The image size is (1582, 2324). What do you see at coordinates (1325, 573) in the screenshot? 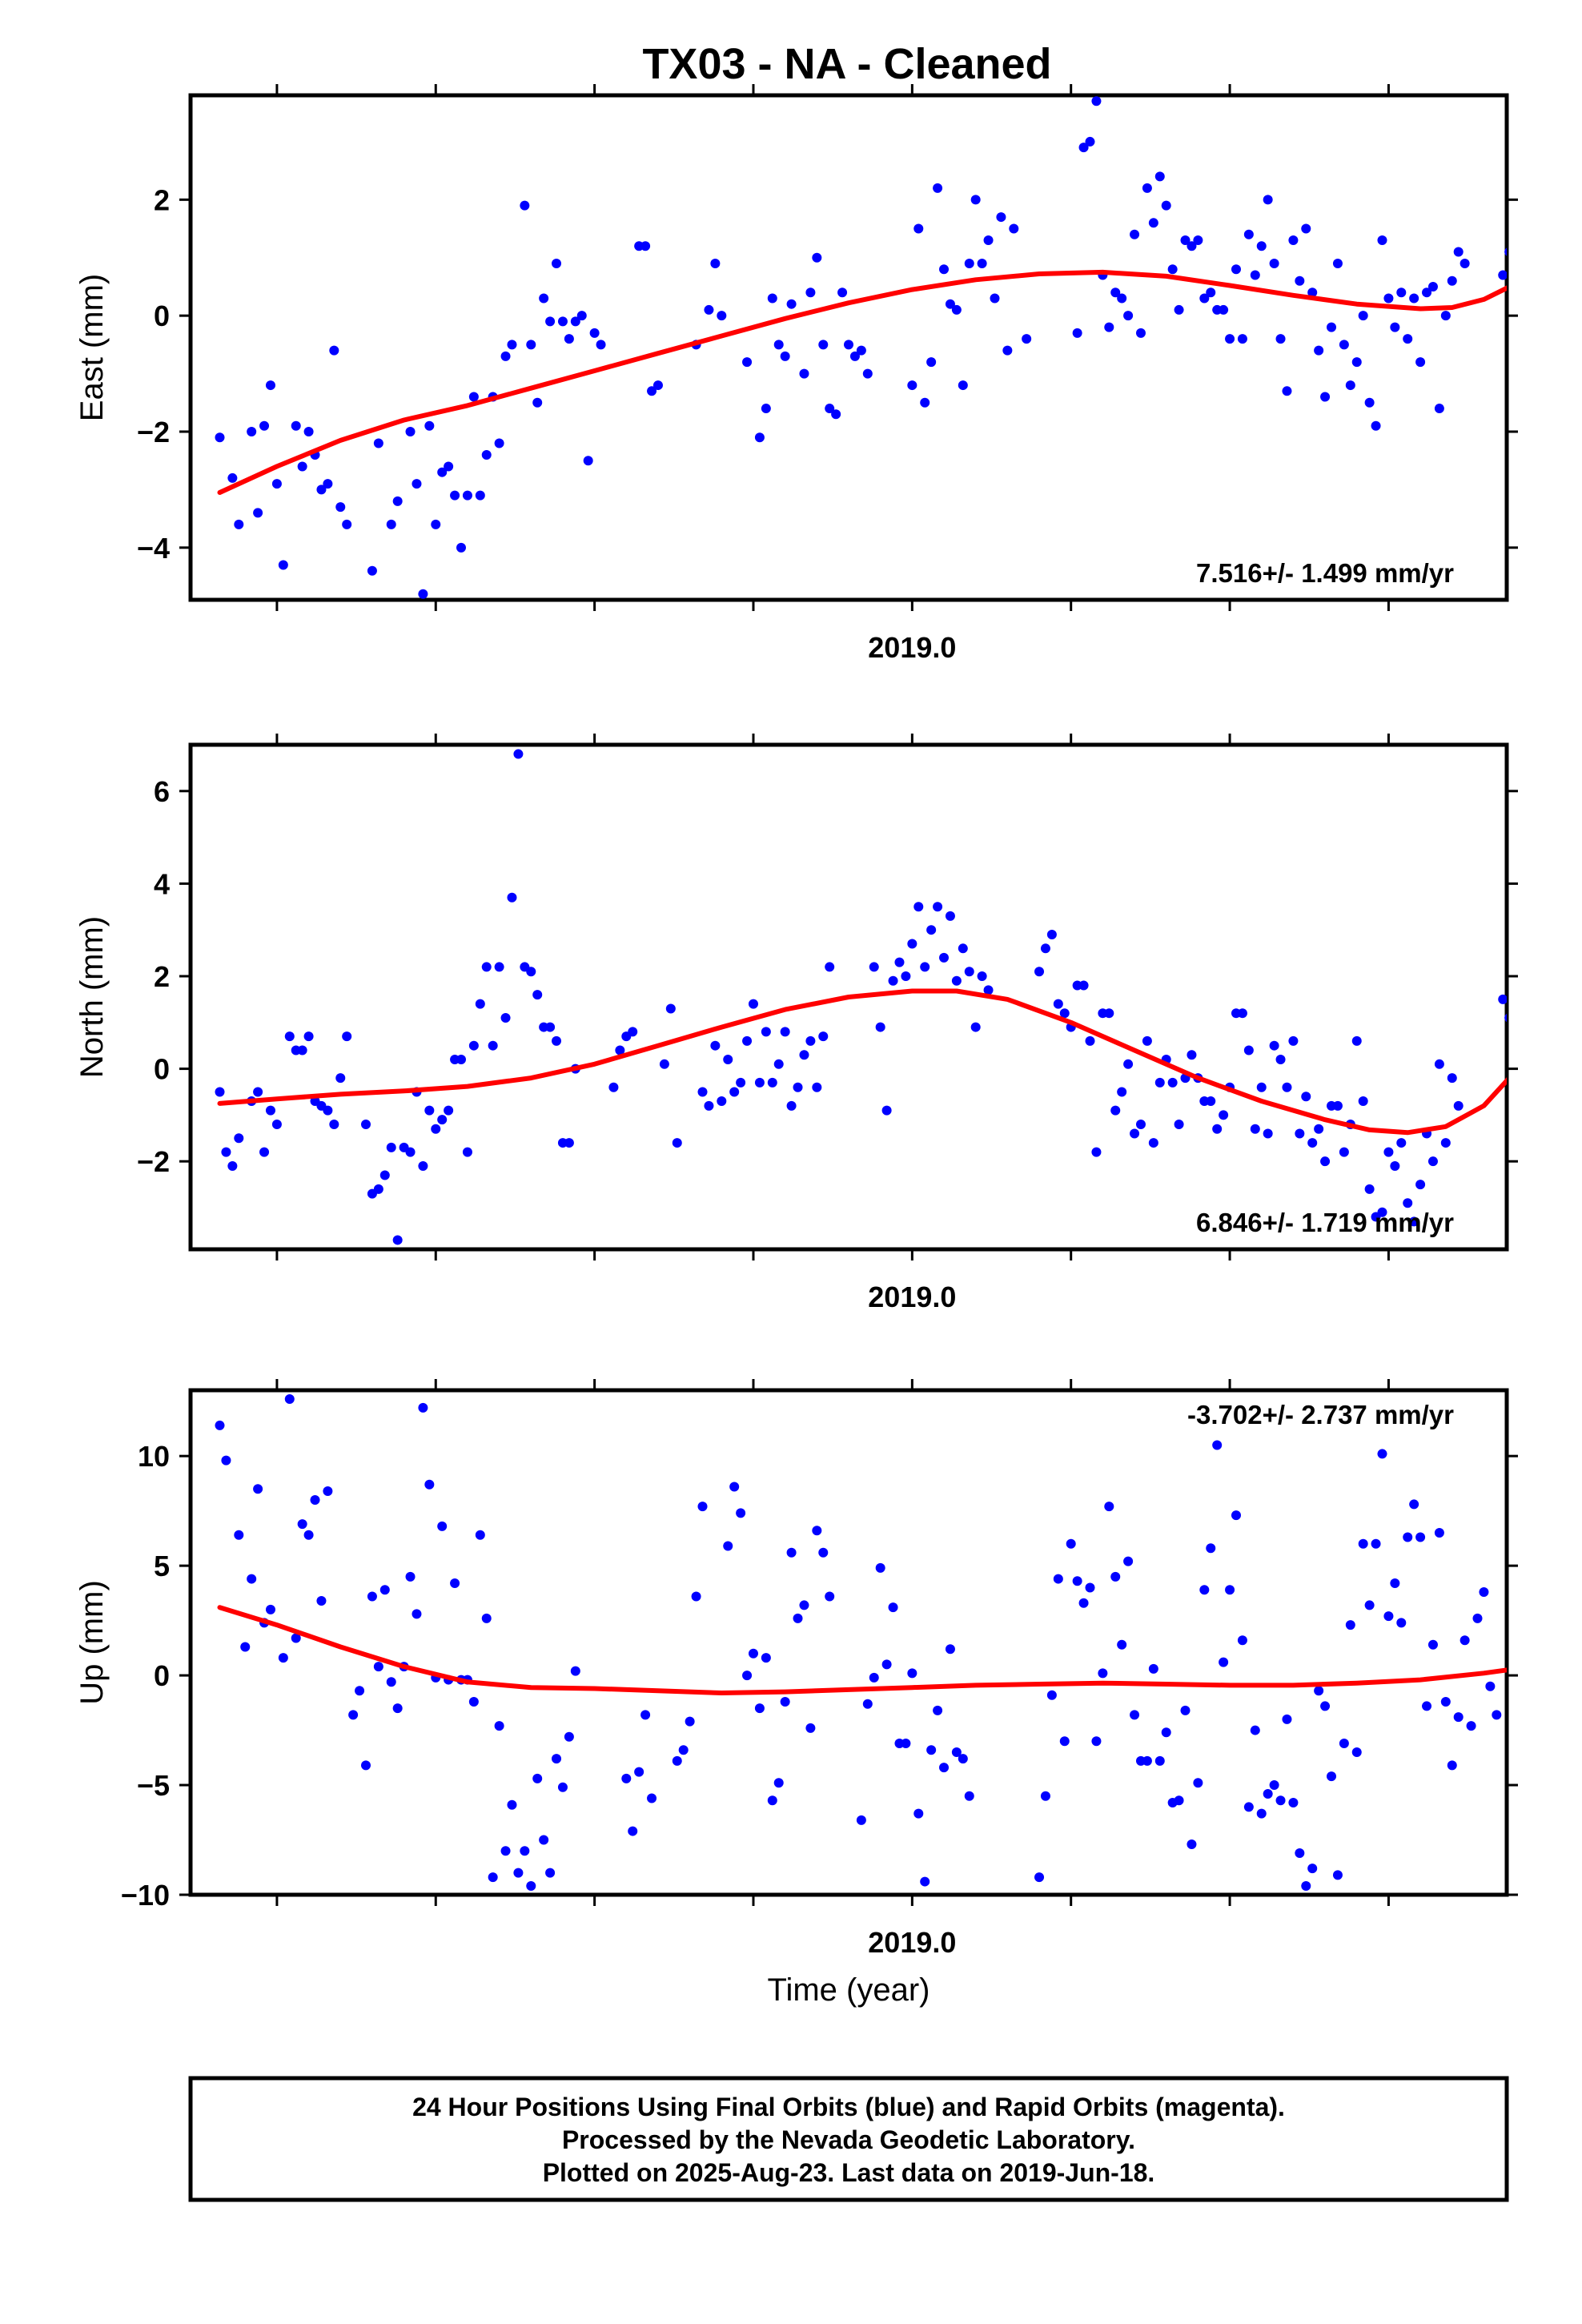
I see `velocity-label: 7.516+/- 1.499 mm/yr` at bounding box center [1325, 573].